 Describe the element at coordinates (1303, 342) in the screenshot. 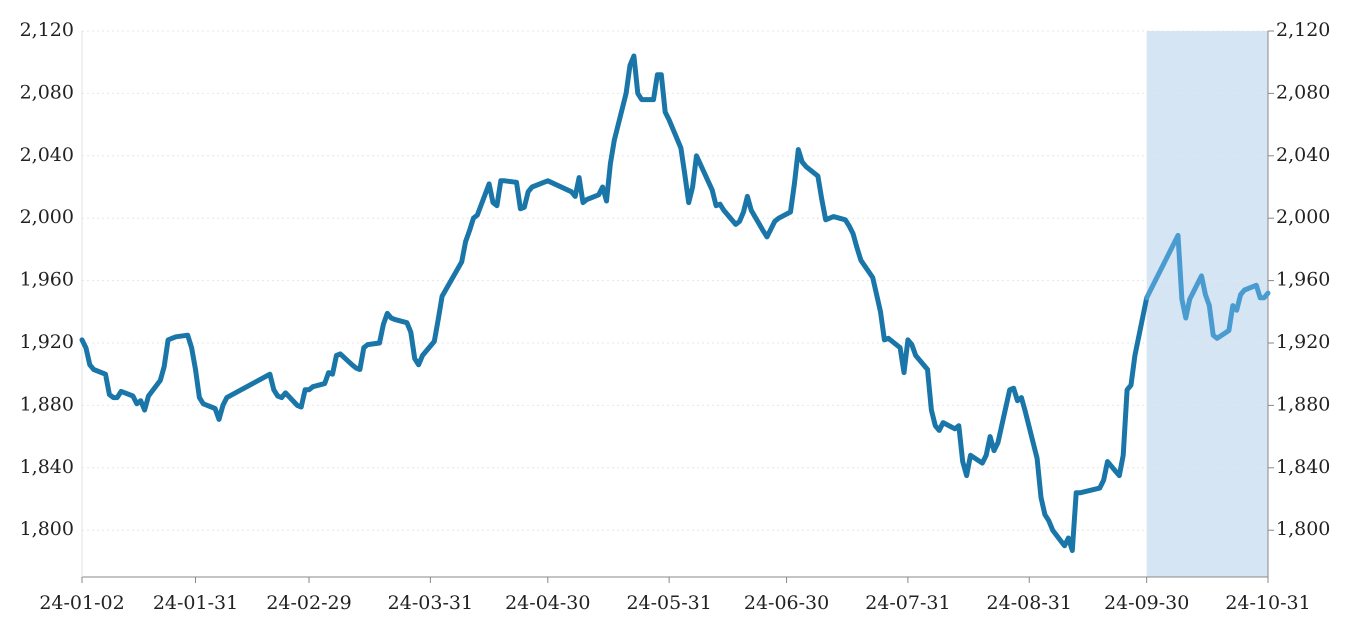

I see `y2-tick-label: 1,920` at that location.